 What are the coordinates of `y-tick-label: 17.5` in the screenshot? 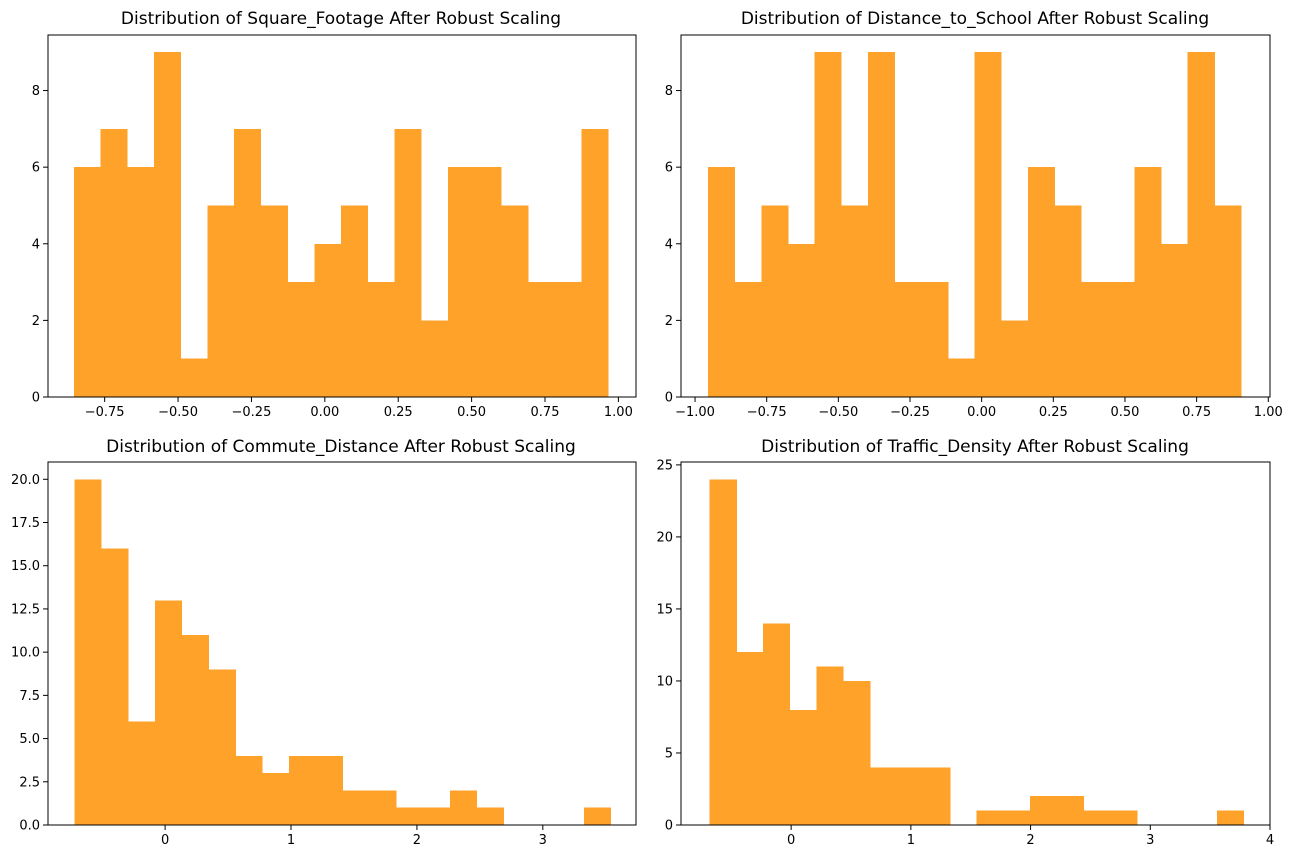 It's located at (25, 523).